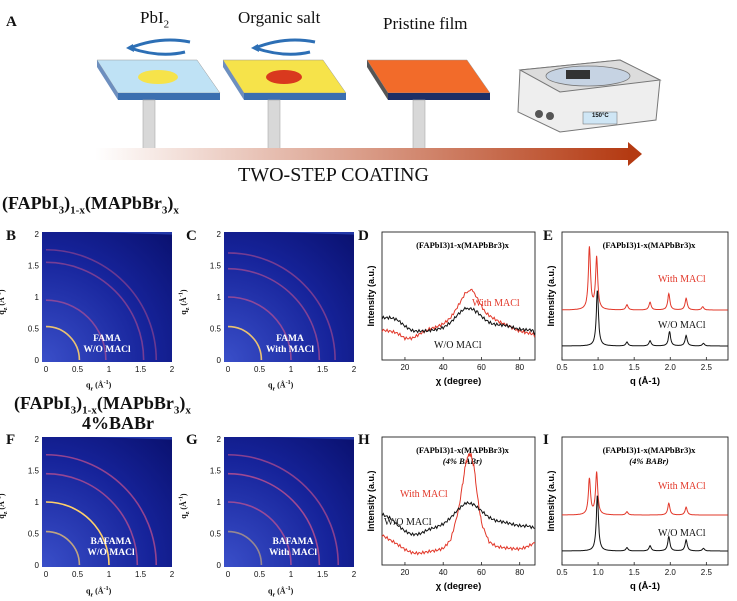  I want to click on giwaxs-g-ytick: 2, so click(219, 439).